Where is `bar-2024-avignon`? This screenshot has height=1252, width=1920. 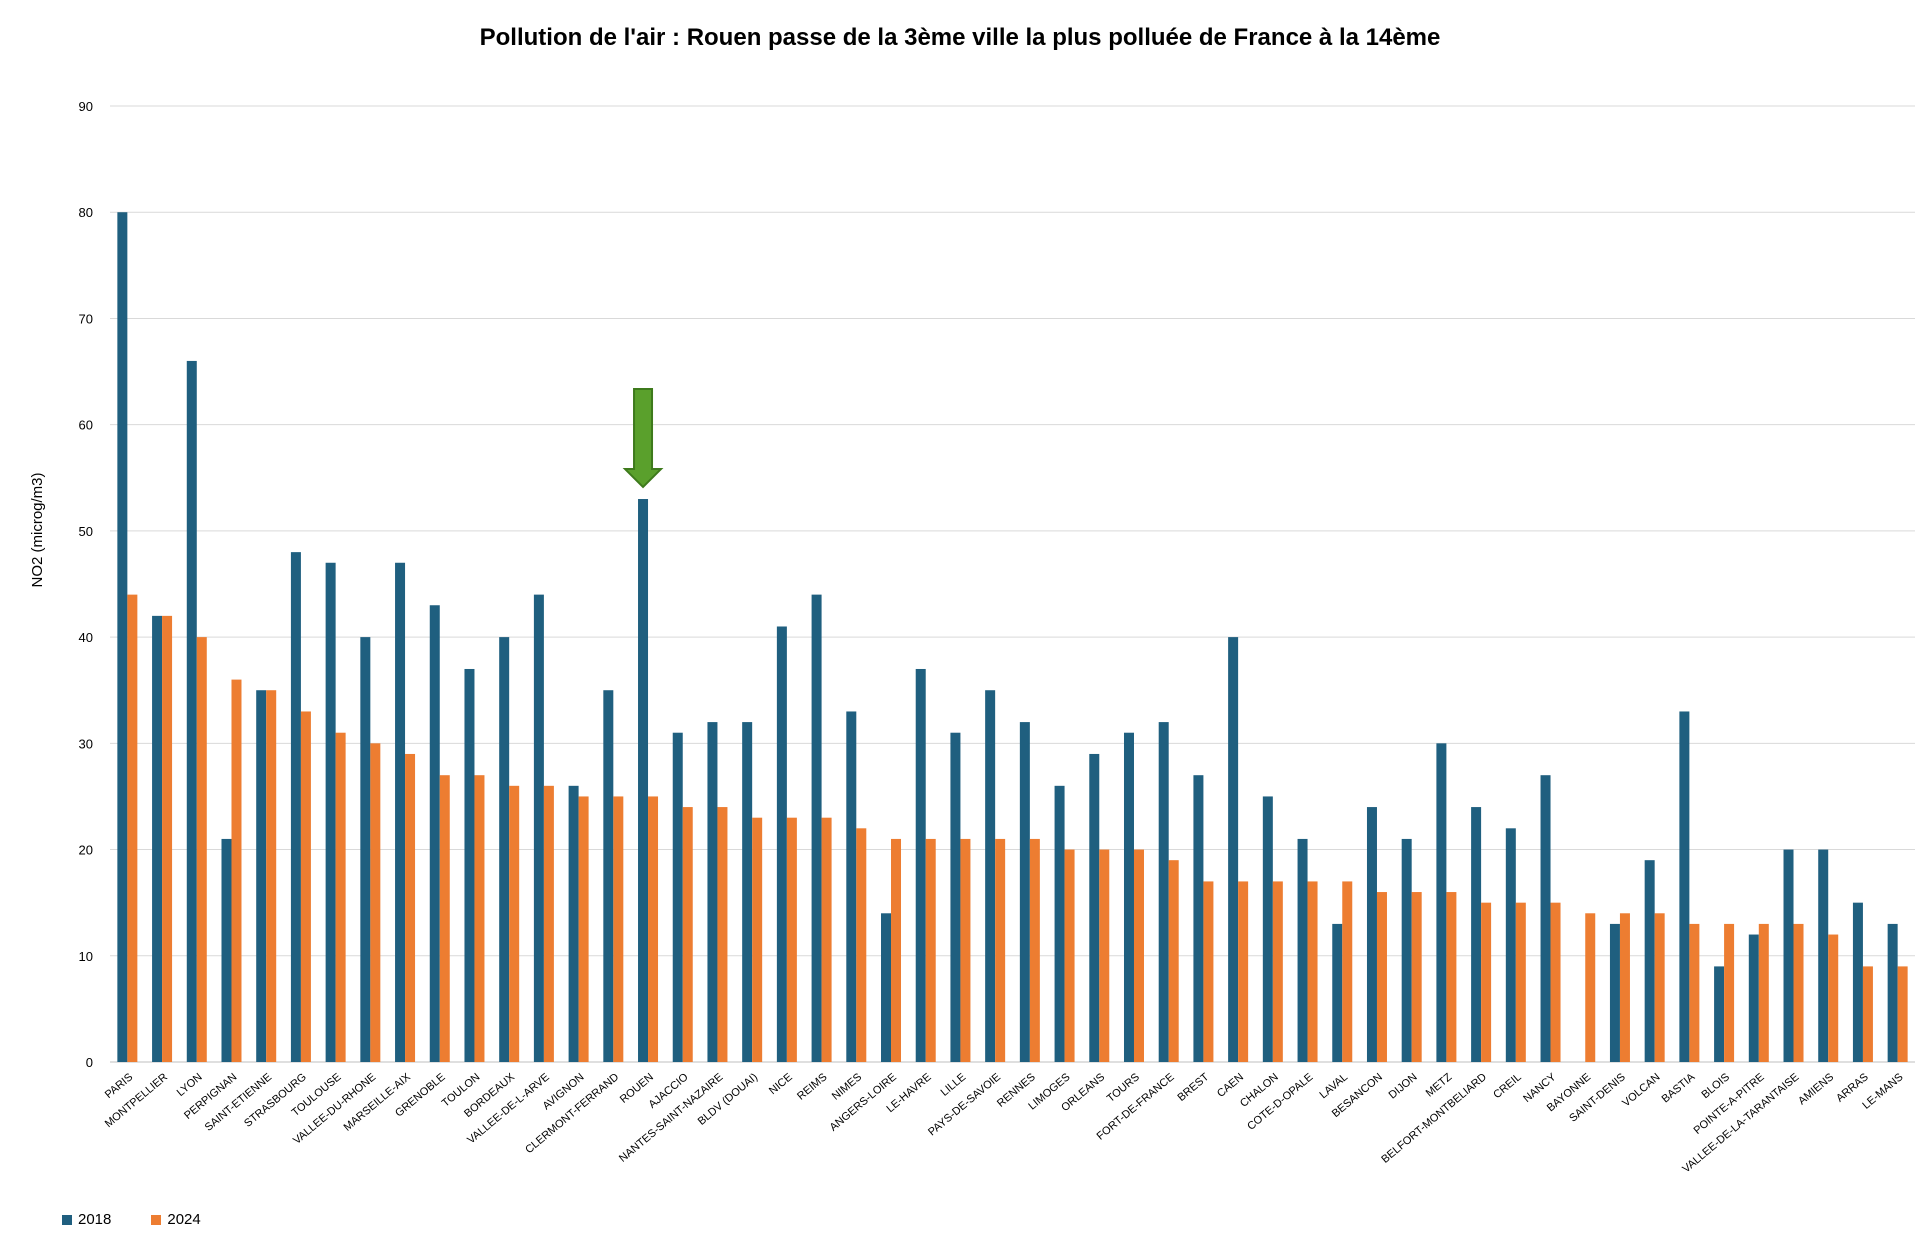 bar-2024-avignon is located at coordinates (583, 929).